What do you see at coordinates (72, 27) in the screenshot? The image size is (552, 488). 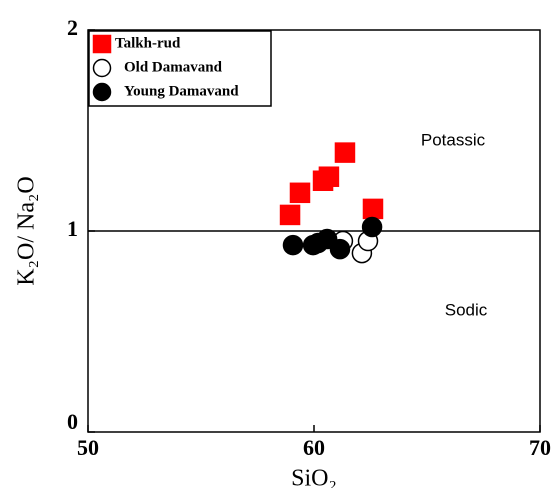 I see `y-tick-label: 2` at bounding box center [72, 27].